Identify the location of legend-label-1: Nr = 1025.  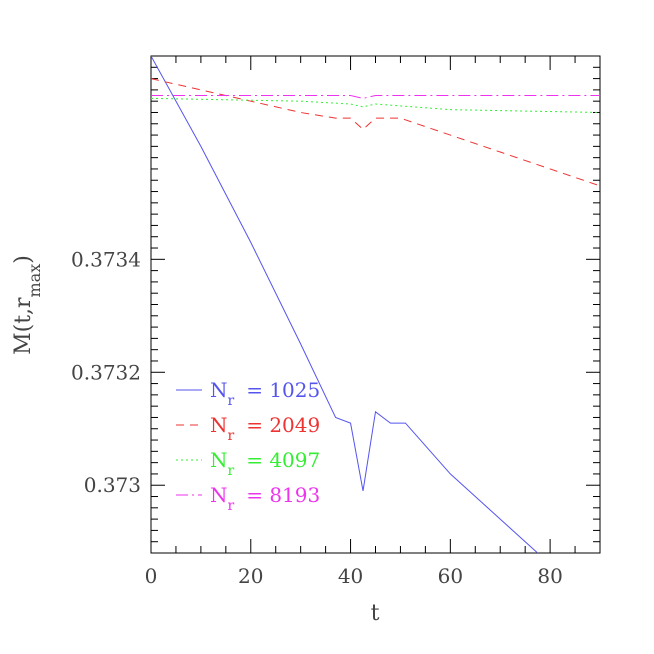
(265, 393).